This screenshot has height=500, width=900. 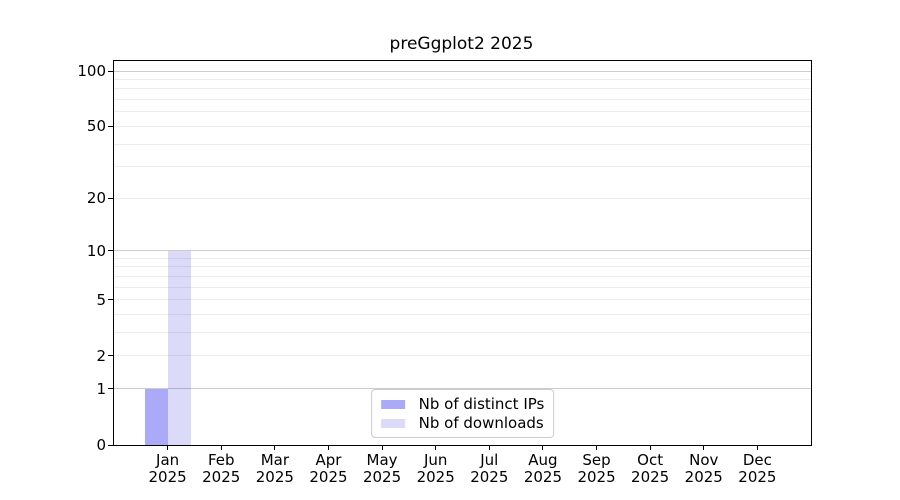 I want to click on legend-item-distinct-ips: Nb of distinct IPs, so click(x=462, y=404).